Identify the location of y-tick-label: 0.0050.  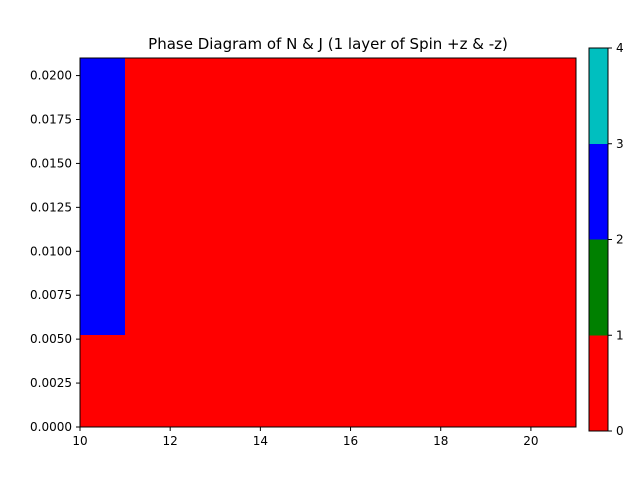
(51, 339).